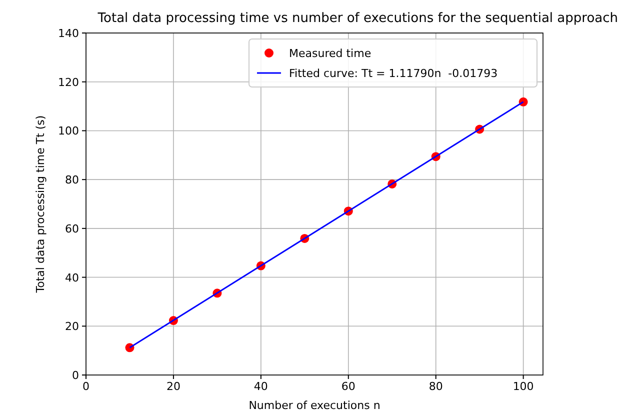 The image size is (622, 414). What do you see at coordinates (68, 82) in the screenshot?
I see `y-tick-label: 120` at bounding box center [68, 82].